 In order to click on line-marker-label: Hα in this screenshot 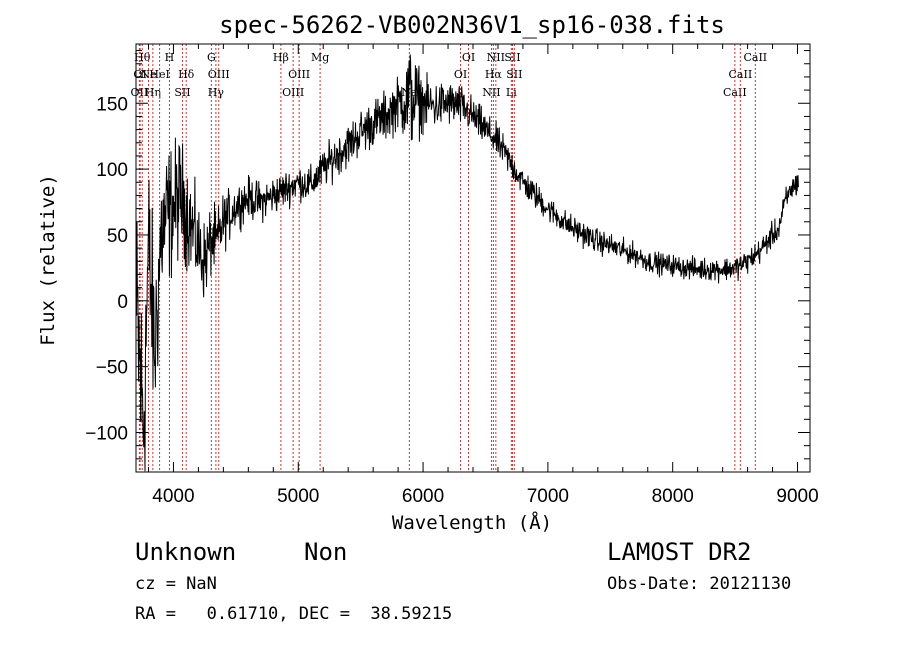, I will do `click(494, 74)`.